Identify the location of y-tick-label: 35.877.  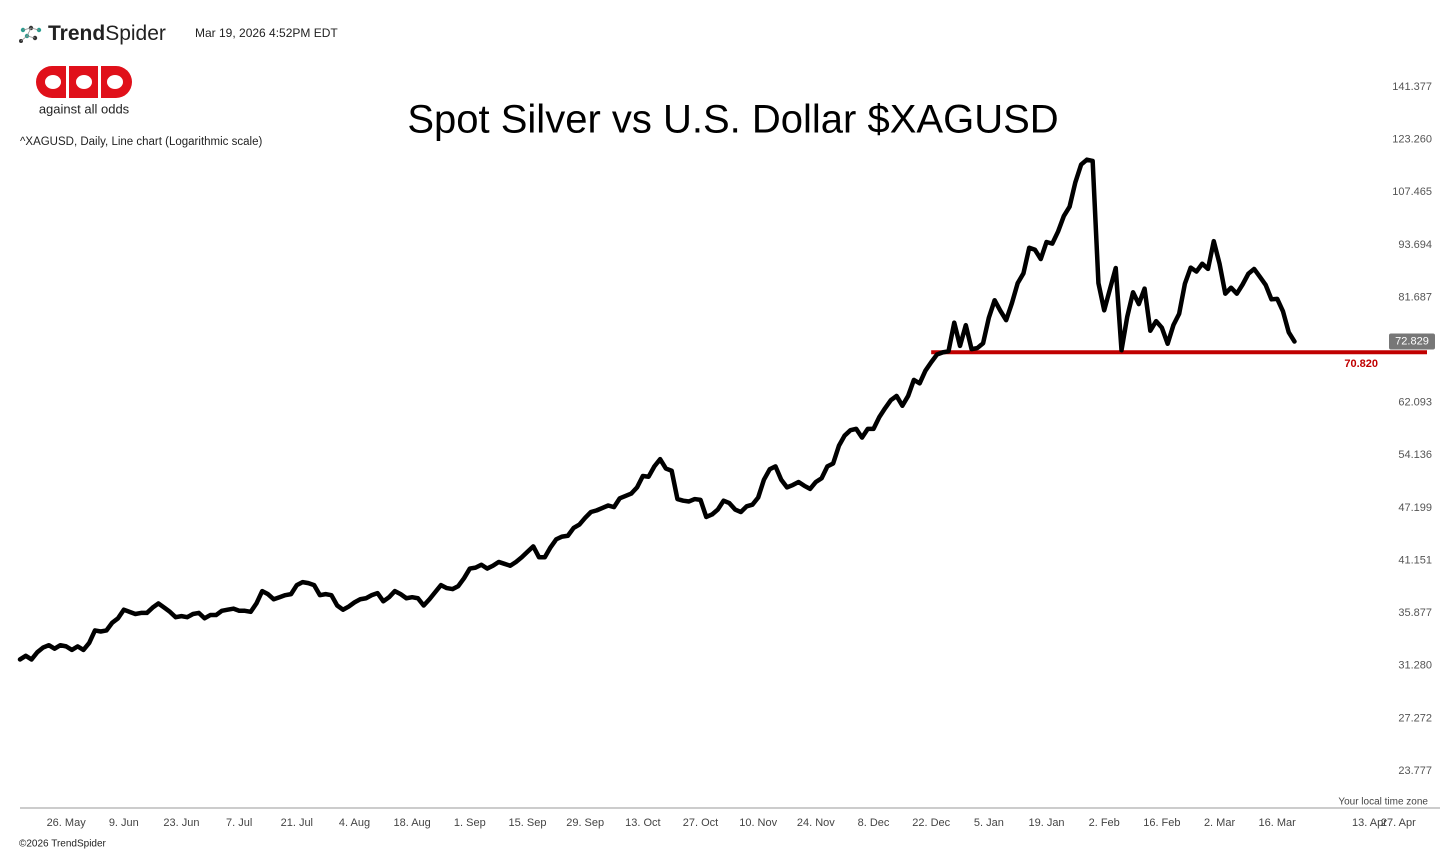
(1415, 613).